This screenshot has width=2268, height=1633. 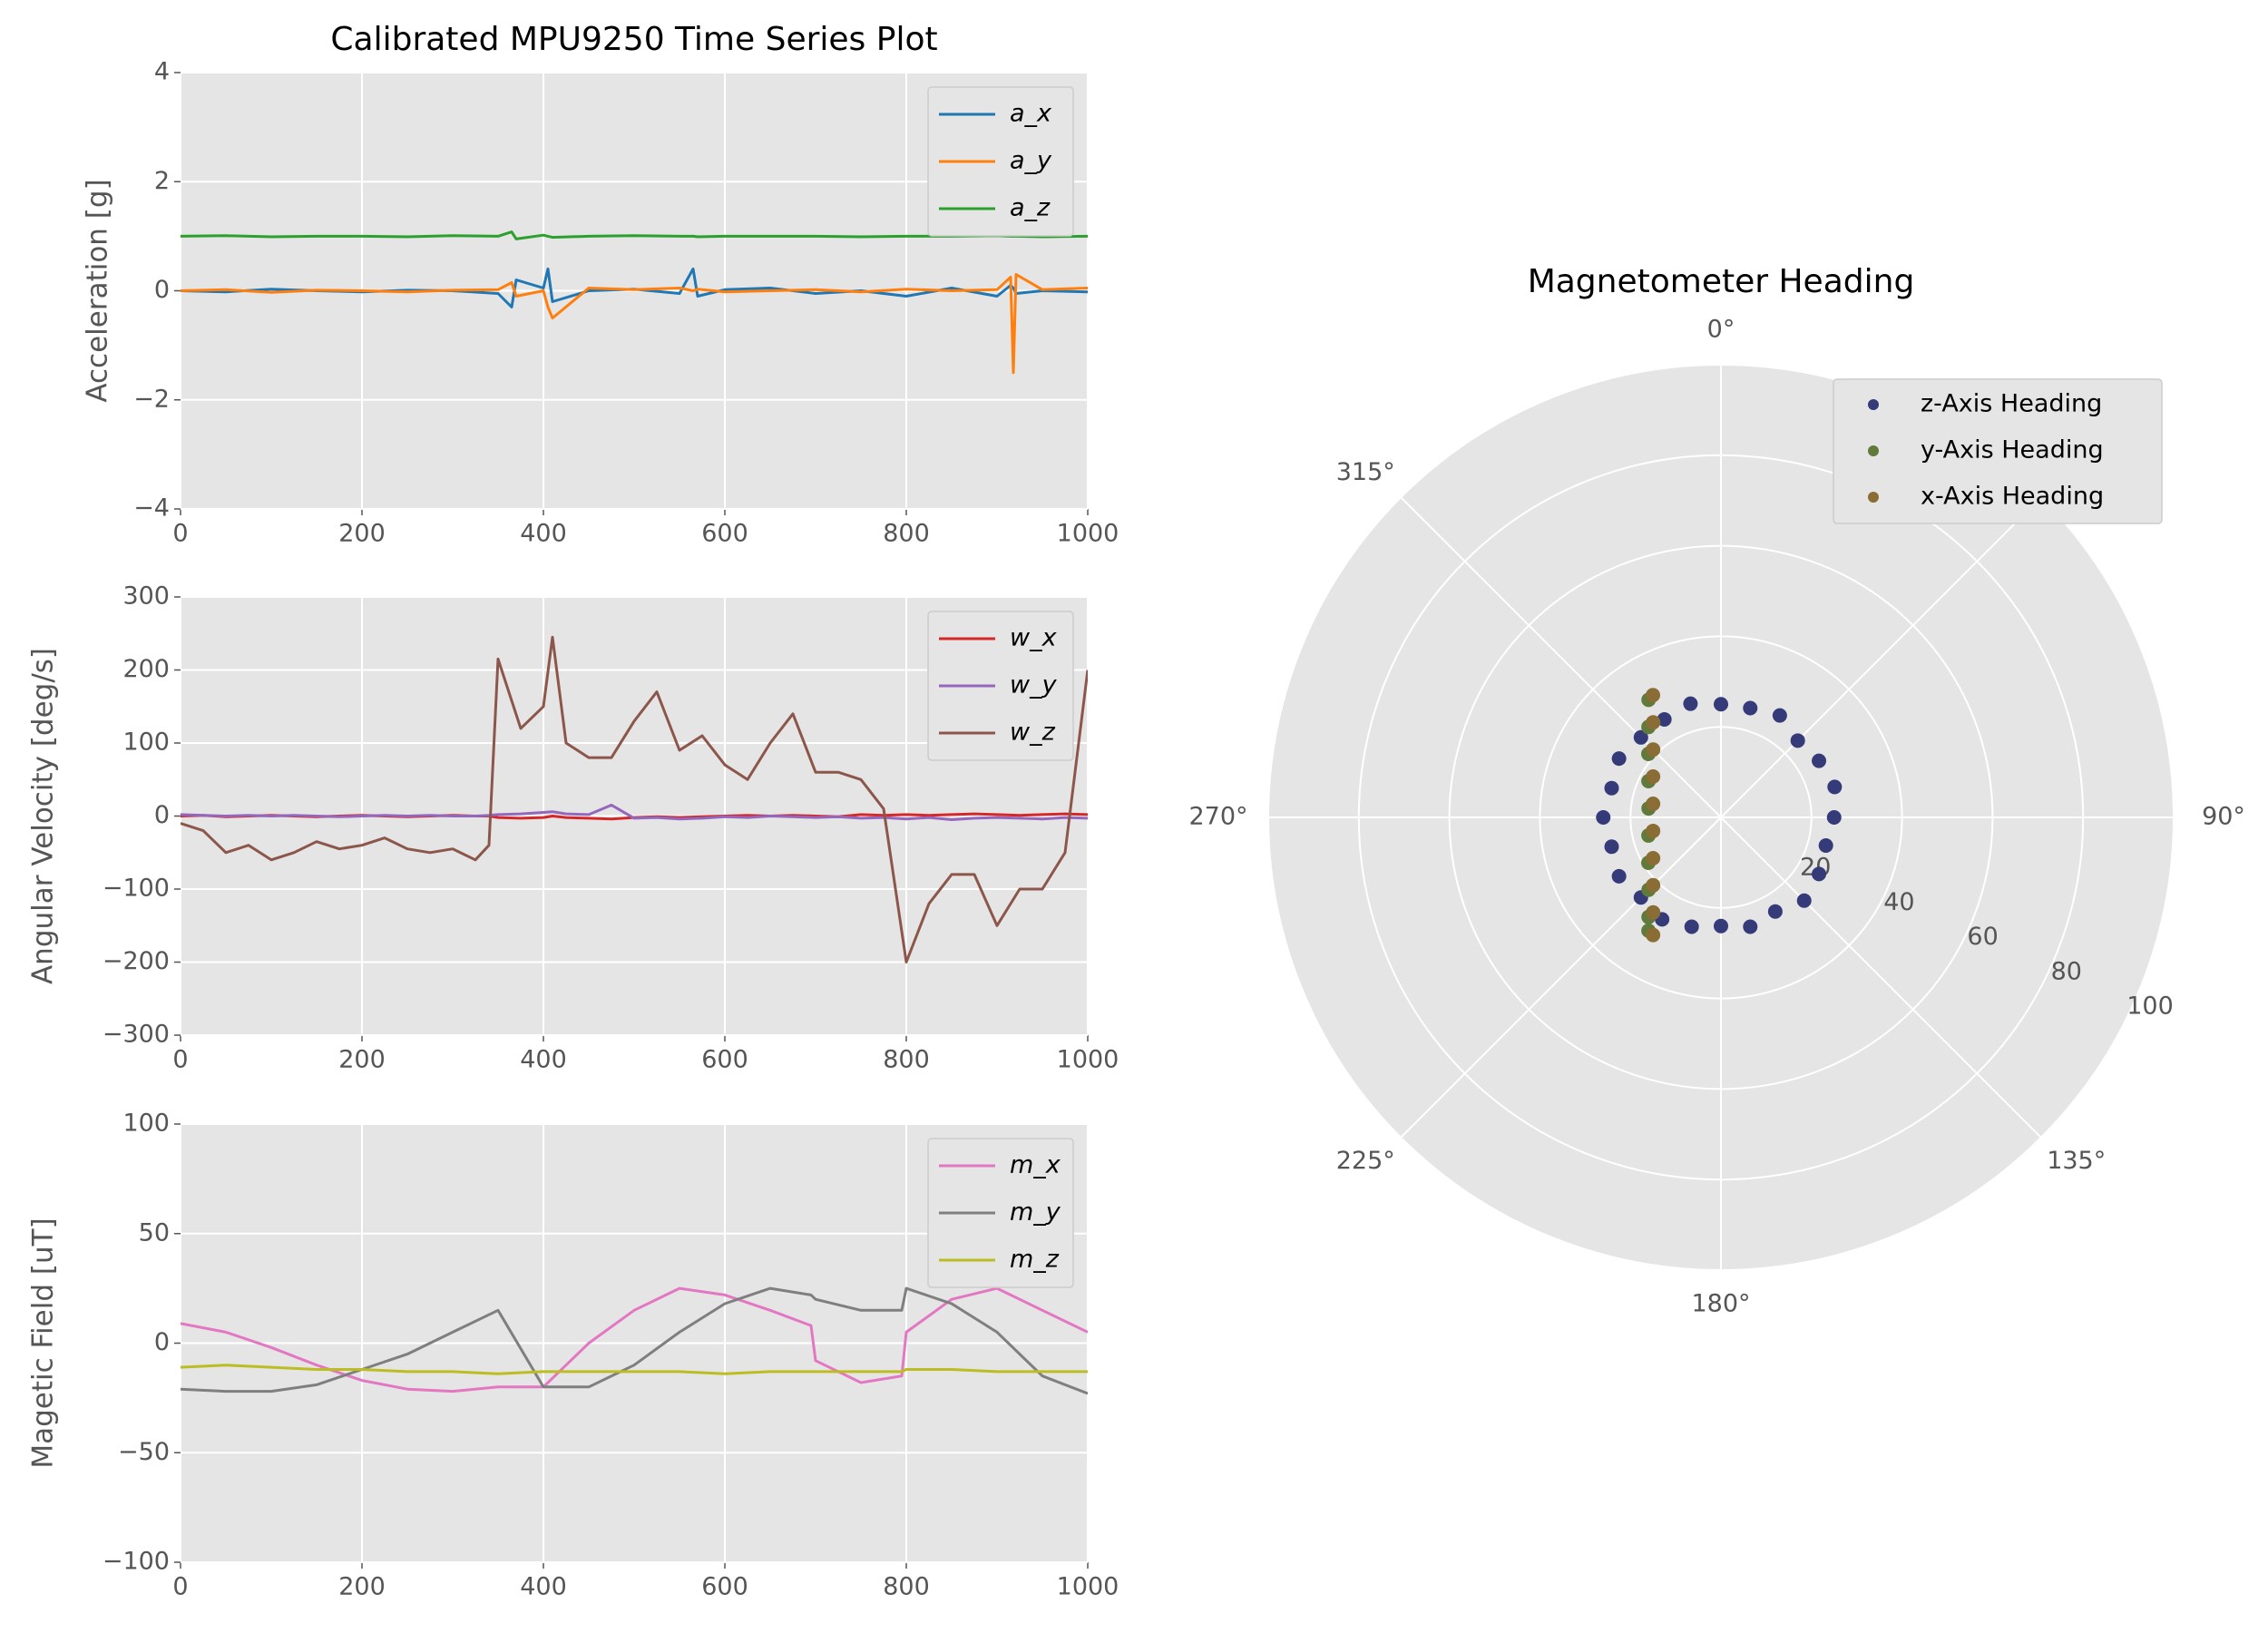 I want to click on legend-label: m_y, so click(x=1036, y=1212).